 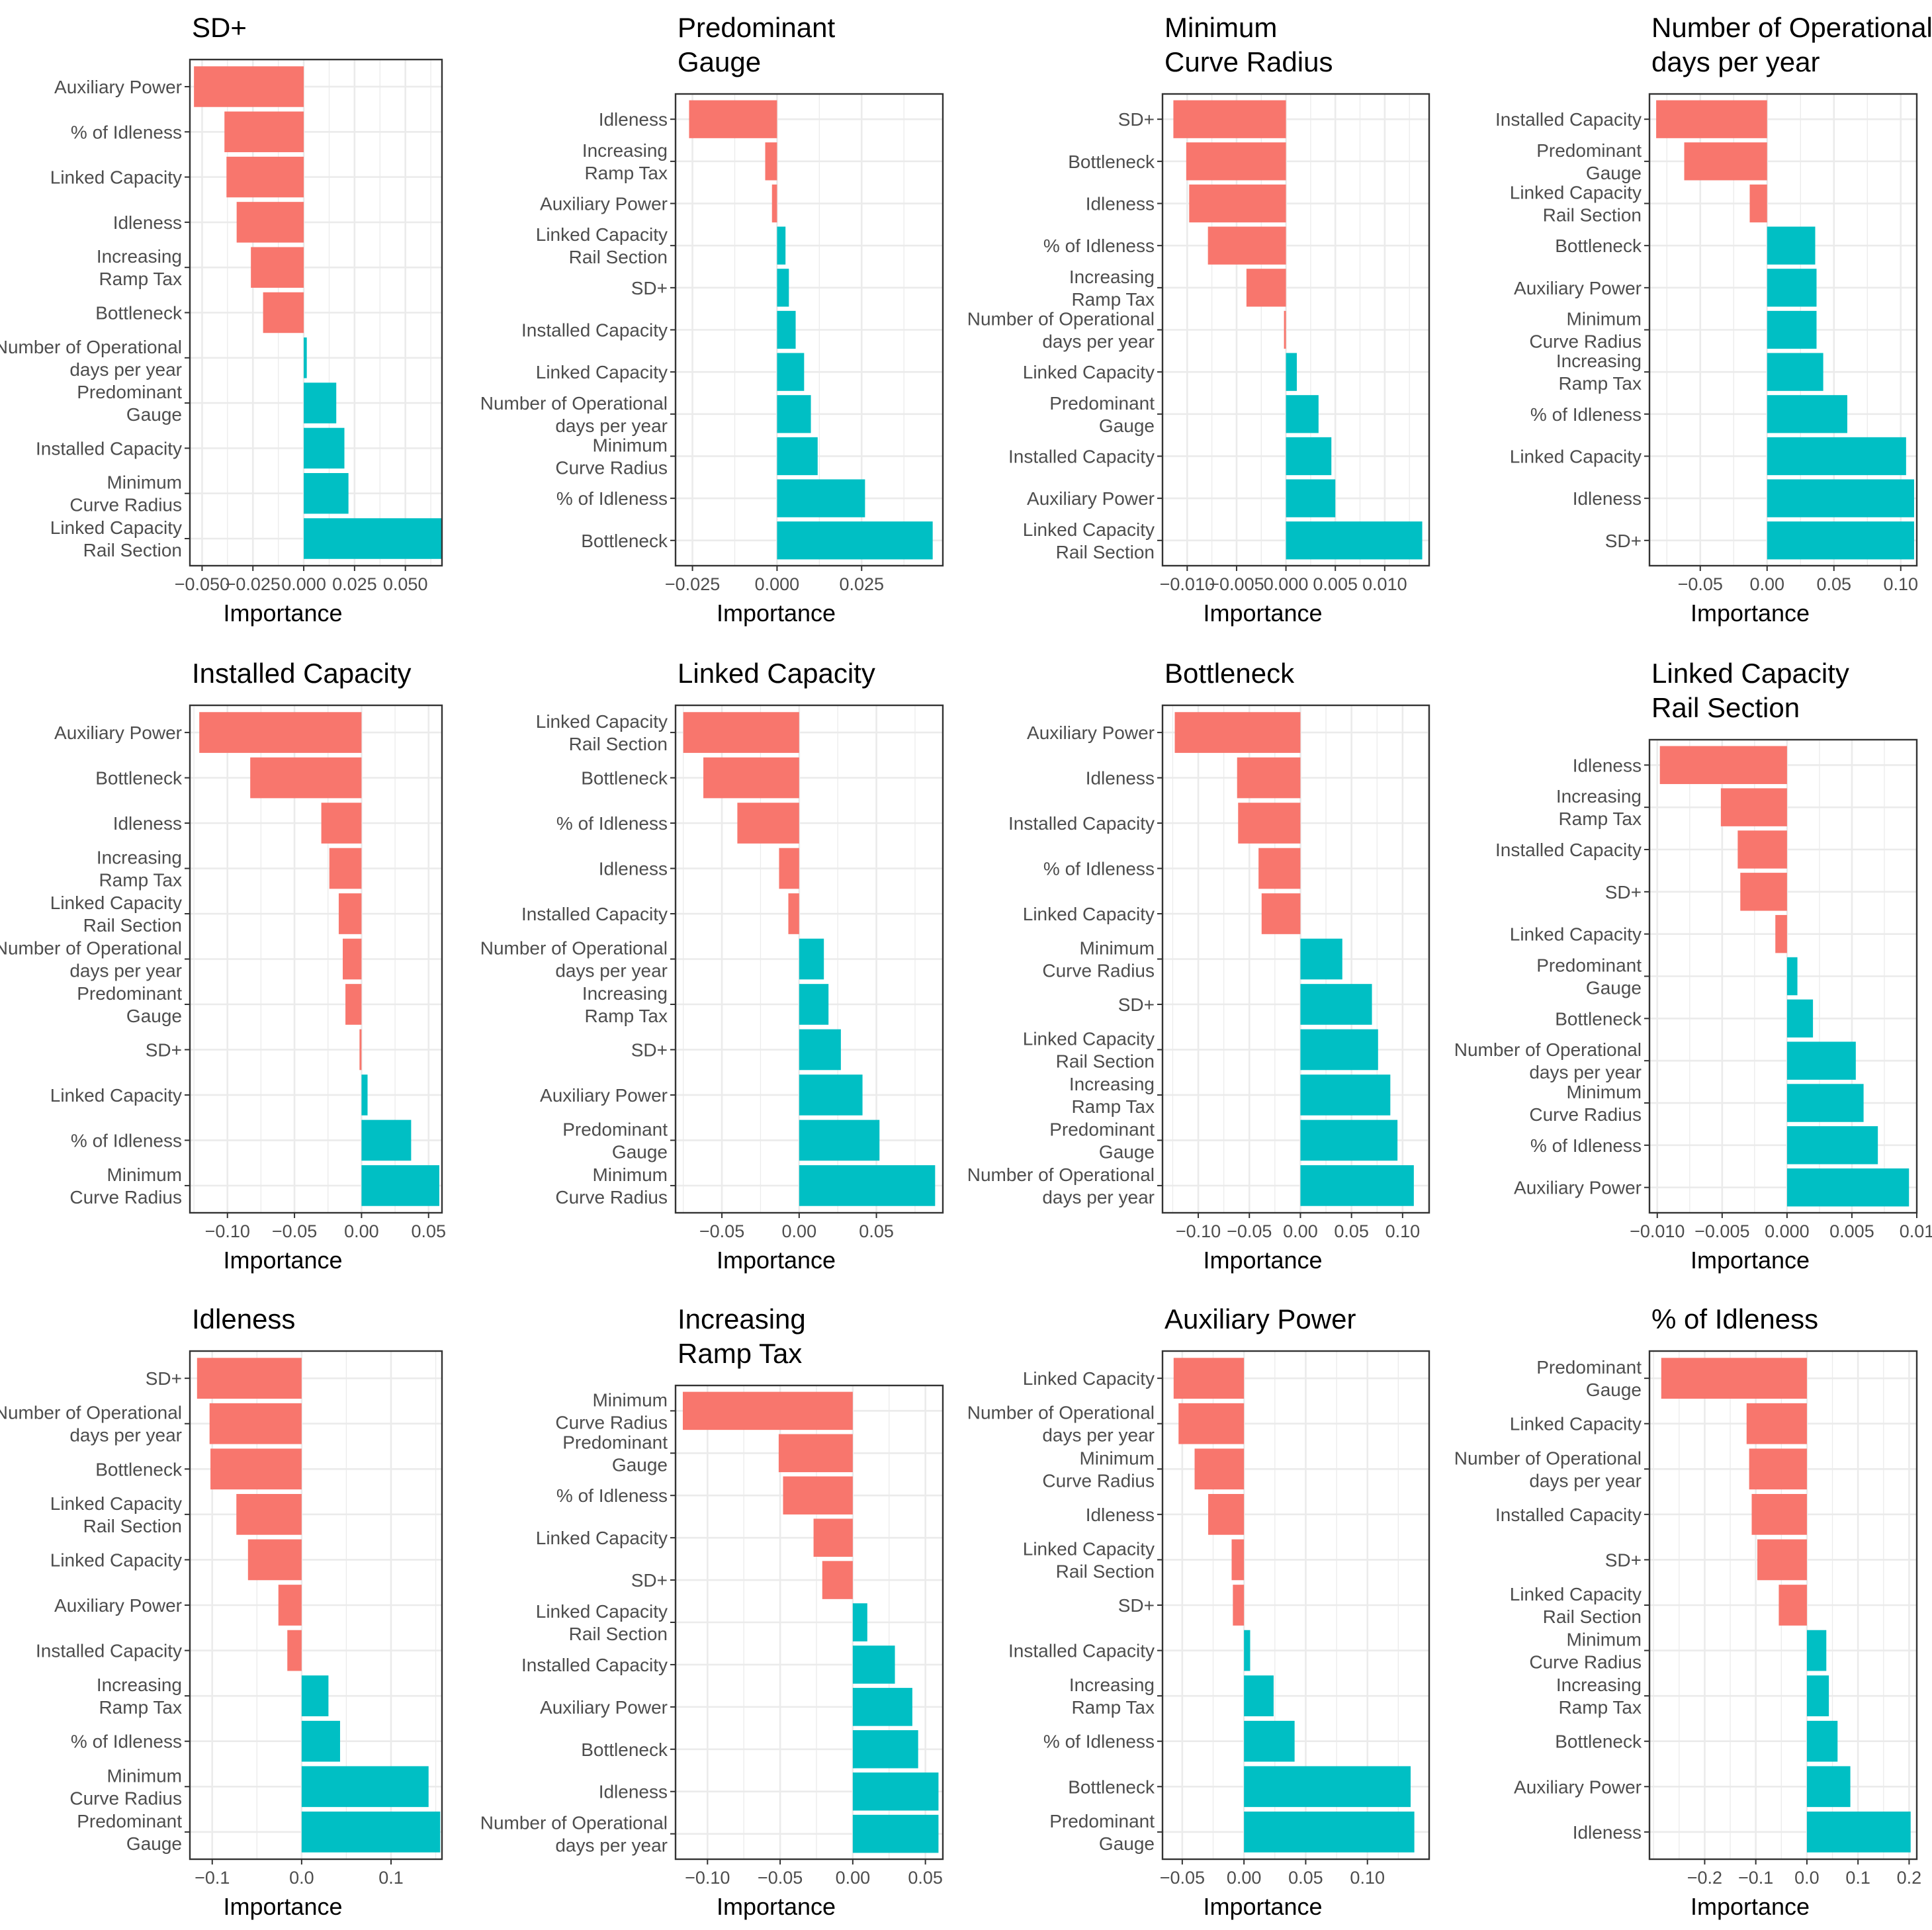 What do you see at coordinates (212, 1878) in the screenshot?
I see `x-tick-label: −0.1` at bounding box center [212, 1878].